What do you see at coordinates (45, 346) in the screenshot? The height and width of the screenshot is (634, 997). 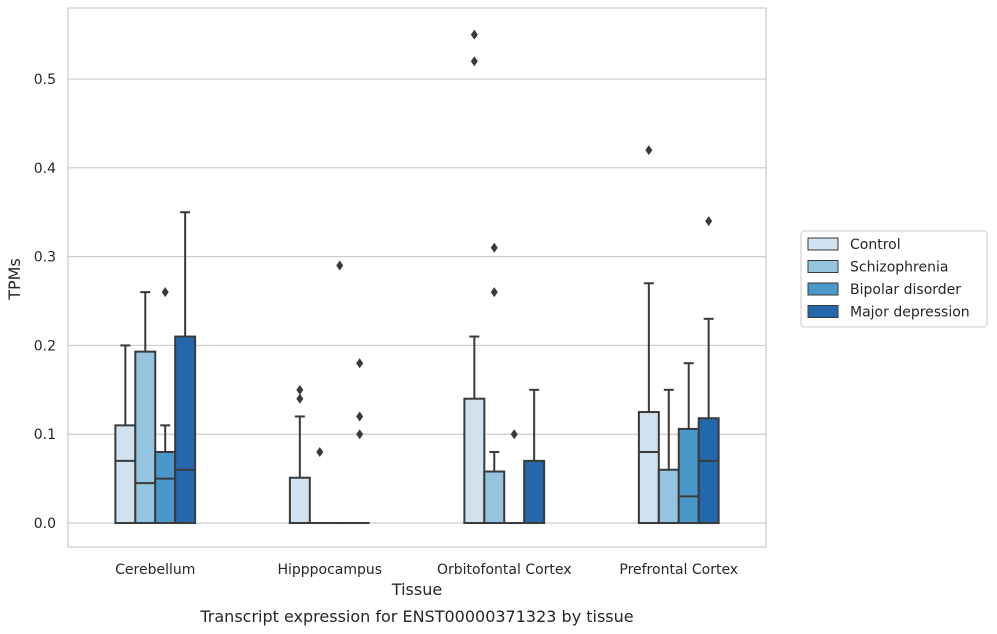 I see `y-tick-label: 0.2` at bounding box center [45, 346].